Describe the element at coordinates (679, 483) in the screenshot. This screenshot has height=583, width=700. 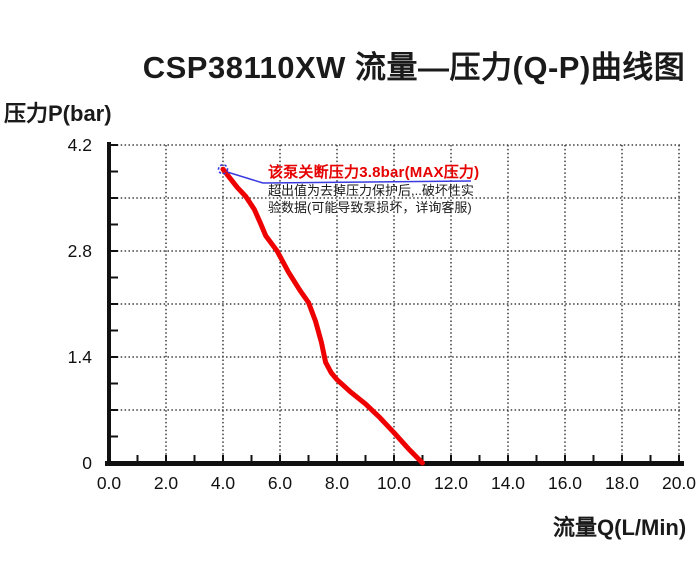
I see `x-tick-label: 20.0` at that location.